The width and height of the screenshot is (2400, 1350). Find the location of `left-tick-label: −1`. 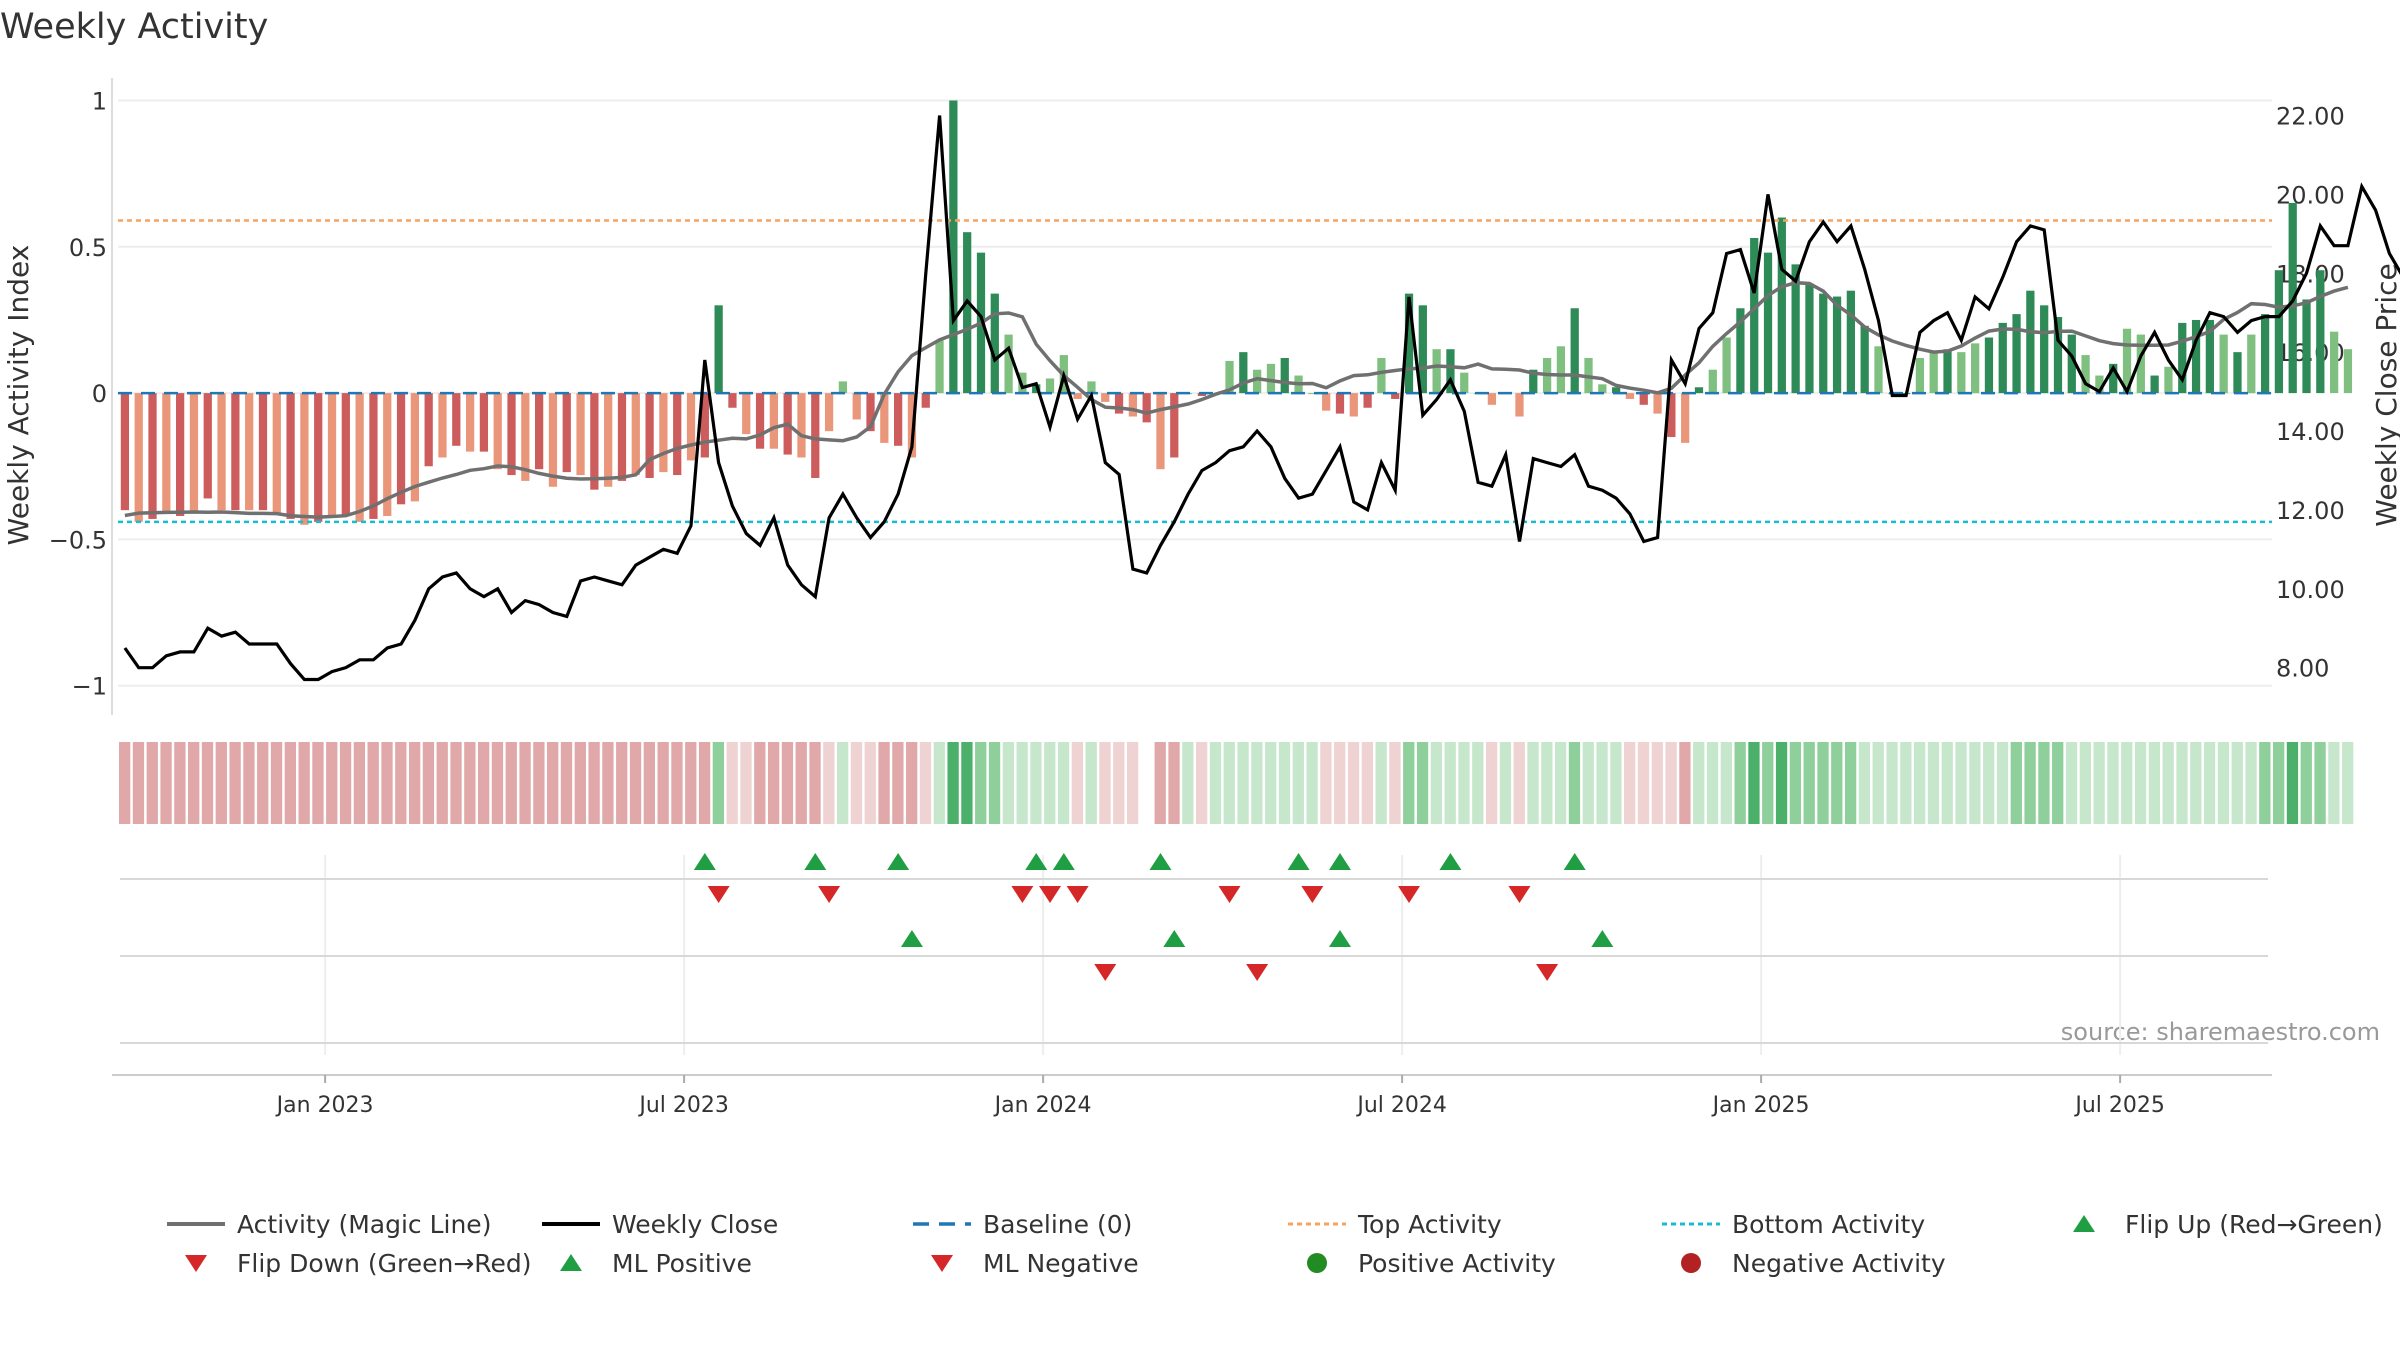

left-tick-label: −1 is located at coordinates (89, 687).